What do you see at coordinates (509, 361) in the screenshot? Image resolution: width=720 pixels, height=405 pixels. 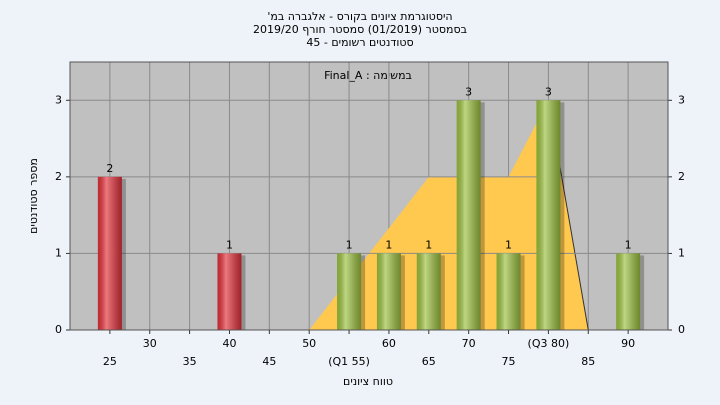 I see `x-tick-label: 75` at bounding box center [509, 361].